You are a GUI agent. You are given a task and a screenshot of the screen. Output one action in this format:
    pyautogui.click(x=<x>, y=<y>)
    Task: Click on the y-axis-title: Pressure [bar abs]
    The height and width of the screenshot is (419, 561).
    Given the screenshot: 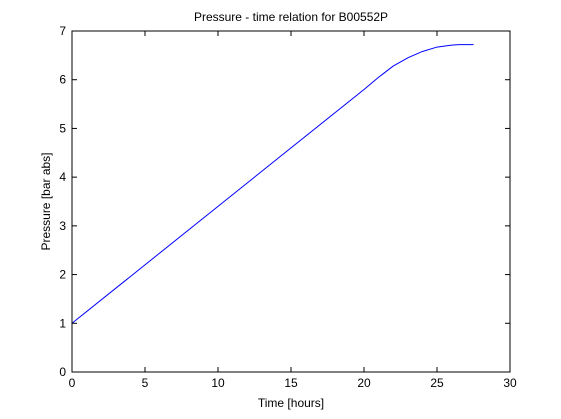 What is the action you would take?
    pyautogui.click(x=46, y=201)
    